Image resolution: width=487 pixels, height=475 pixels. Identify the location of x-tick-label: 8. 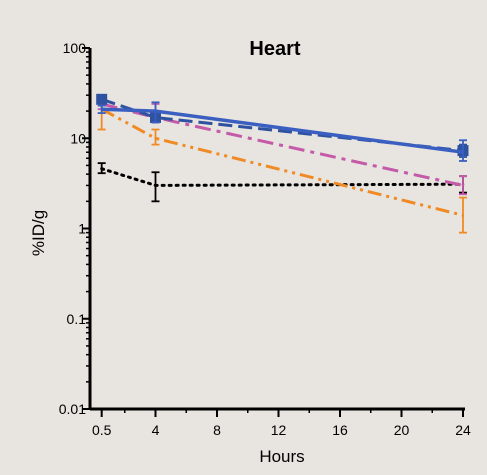
(217, 430).